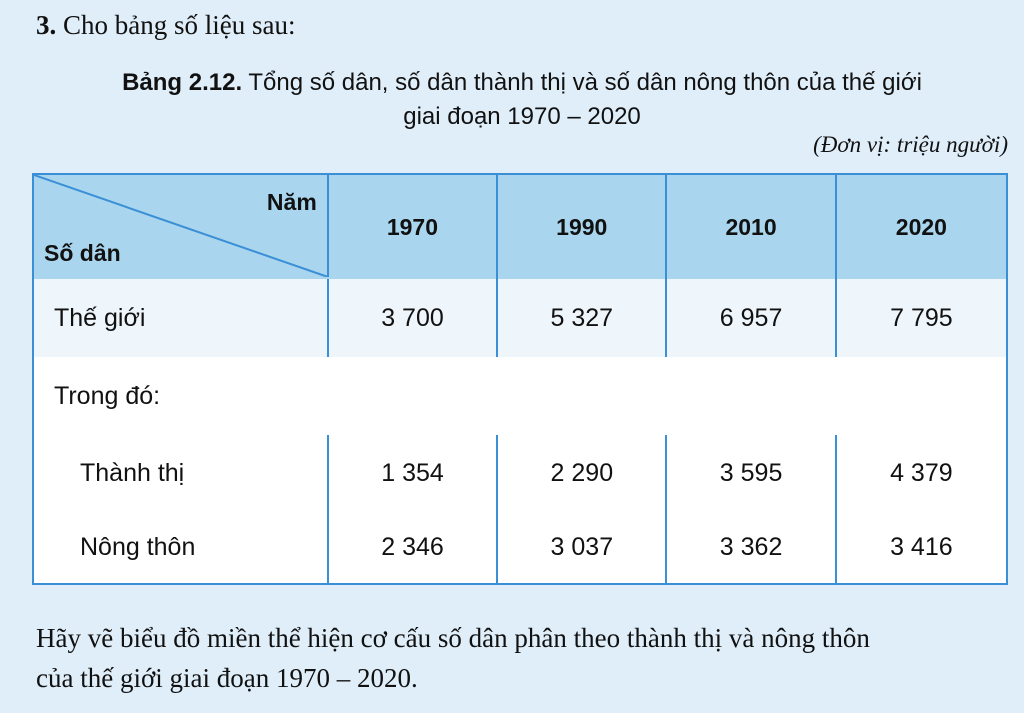 The height and width of the screenshot is (713, 1024). I want to click on table-cell: 5 327, so click(583, 318).